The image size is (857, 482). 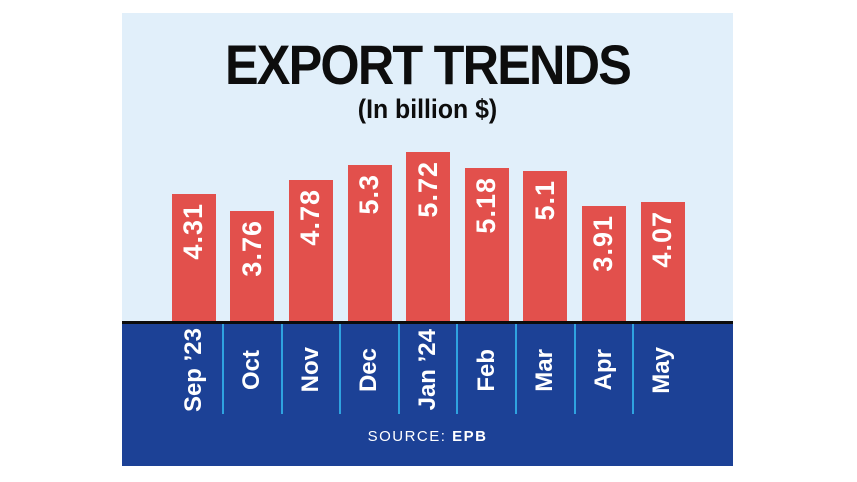 I want to click on x-axis-label-cell: Jan ’24, so click(x=428, y=370).